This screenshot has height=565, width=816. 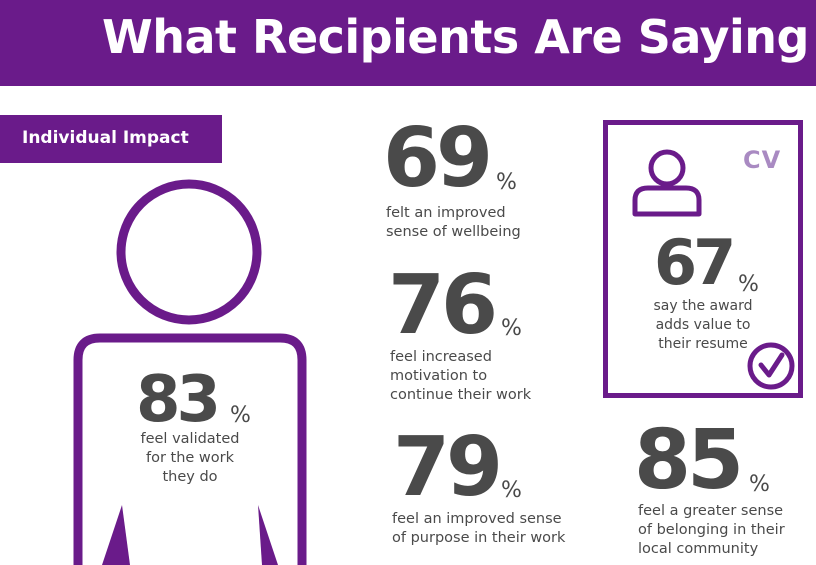 I want to click on stat-79-desc-line: feel an improved sense, so click(x=477, y=519).